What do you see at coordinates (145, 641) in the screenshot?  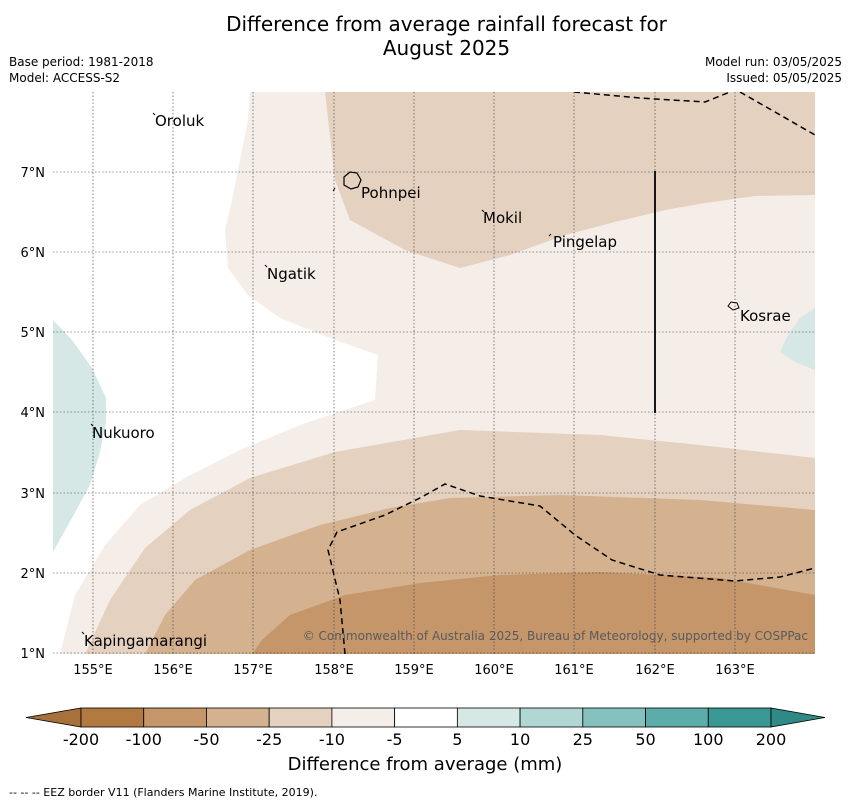 I see `place-kapingamarangi: Kapingamarangi` at bounding box center [145, 641].